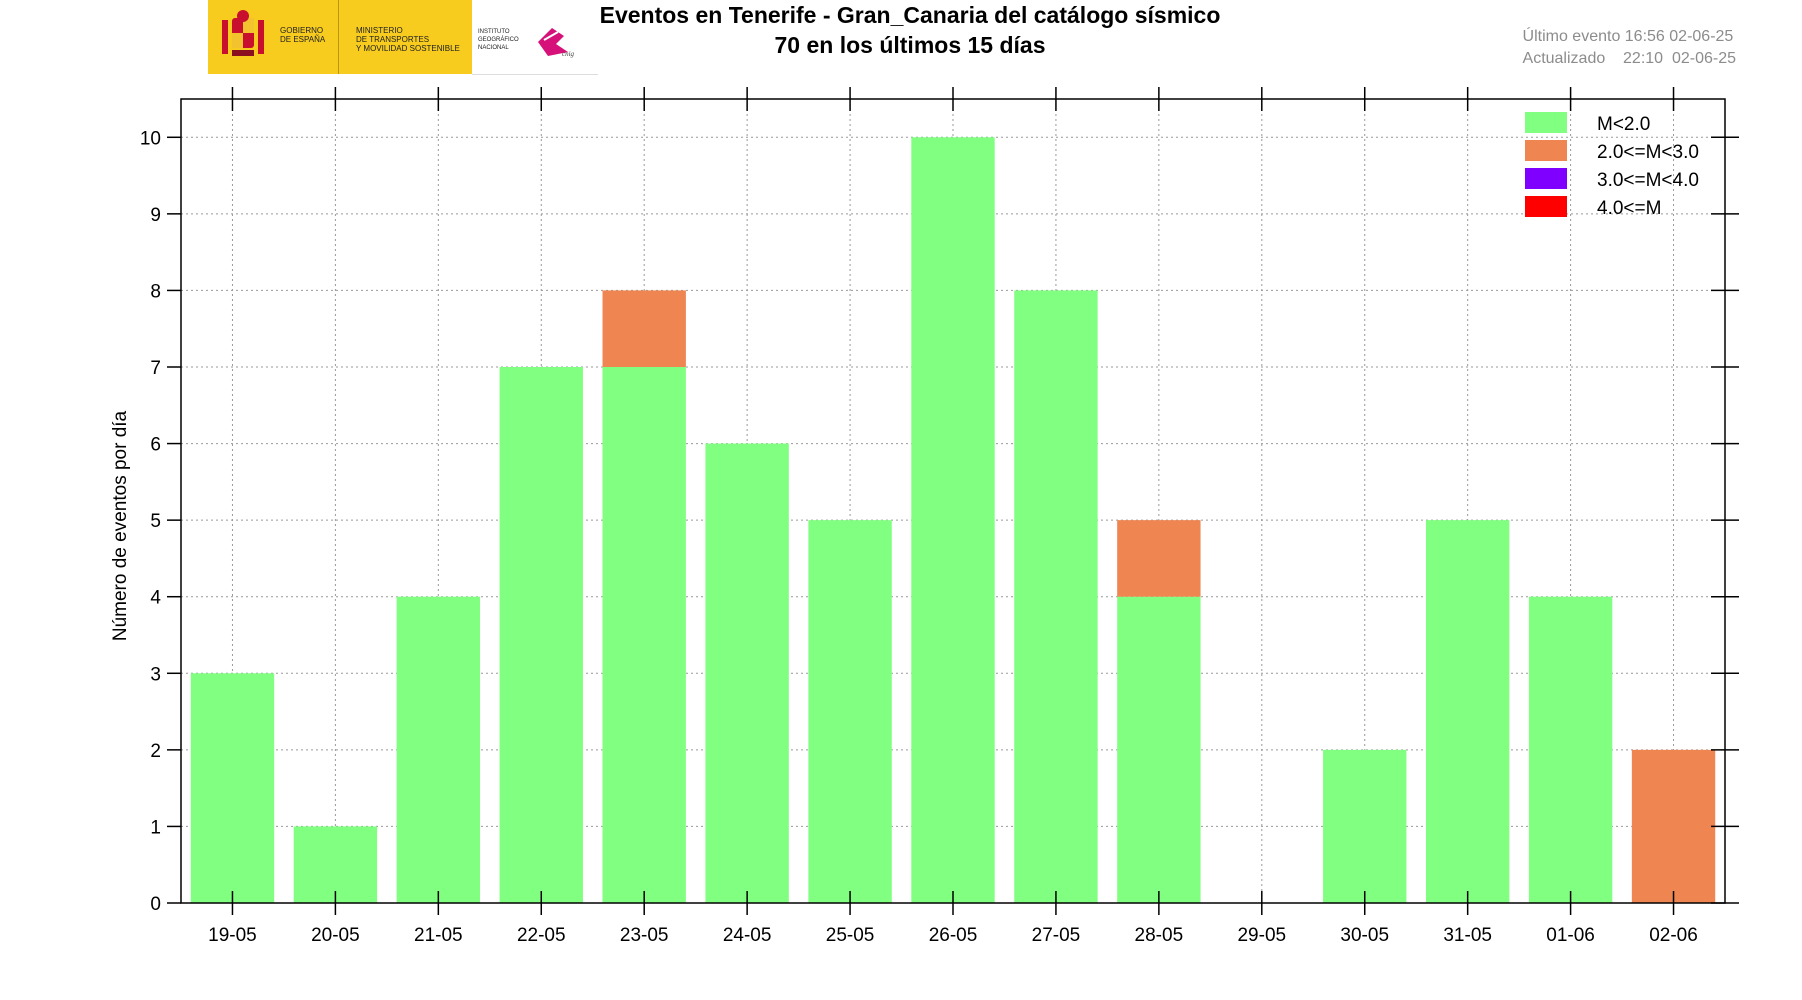  What do you see at coordinates (910, 45) in the screenshot?
I see `title-line-2: 70 en los últimos 15 días` at bounding box center [910, 45].